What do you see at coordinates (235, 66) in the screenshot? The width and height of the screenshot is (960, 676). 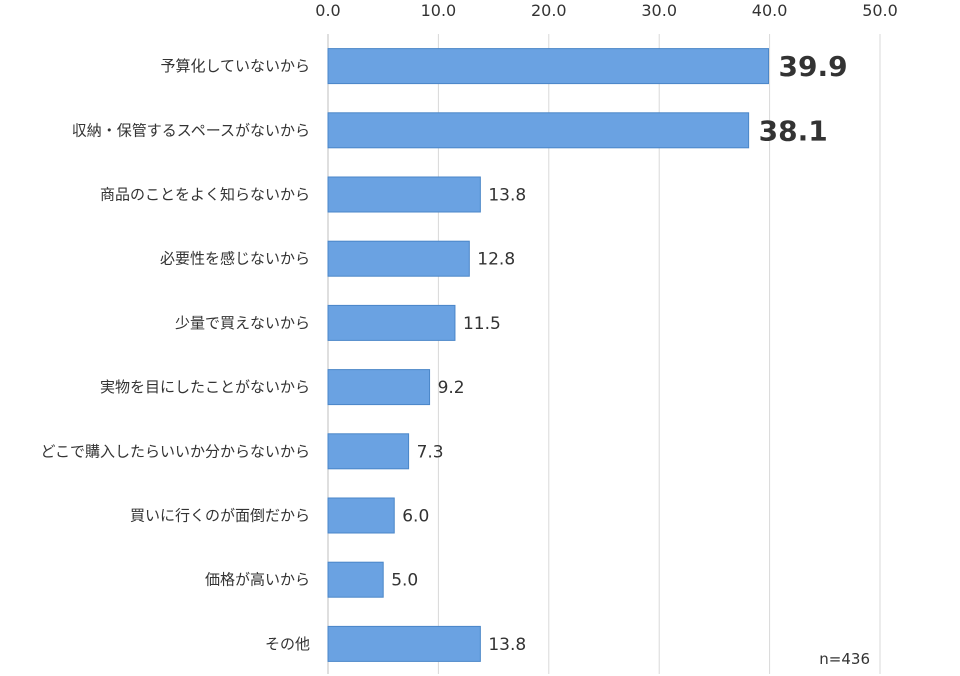 I see `category-label: 予算化していないから` at bounding box center [235, 66].